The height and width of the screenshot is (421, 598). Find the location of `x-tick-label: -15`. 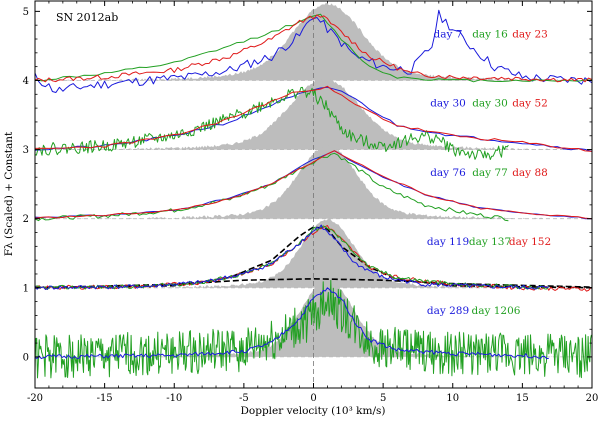

x-tick-label: -15 is located at coordinates (105, 398).